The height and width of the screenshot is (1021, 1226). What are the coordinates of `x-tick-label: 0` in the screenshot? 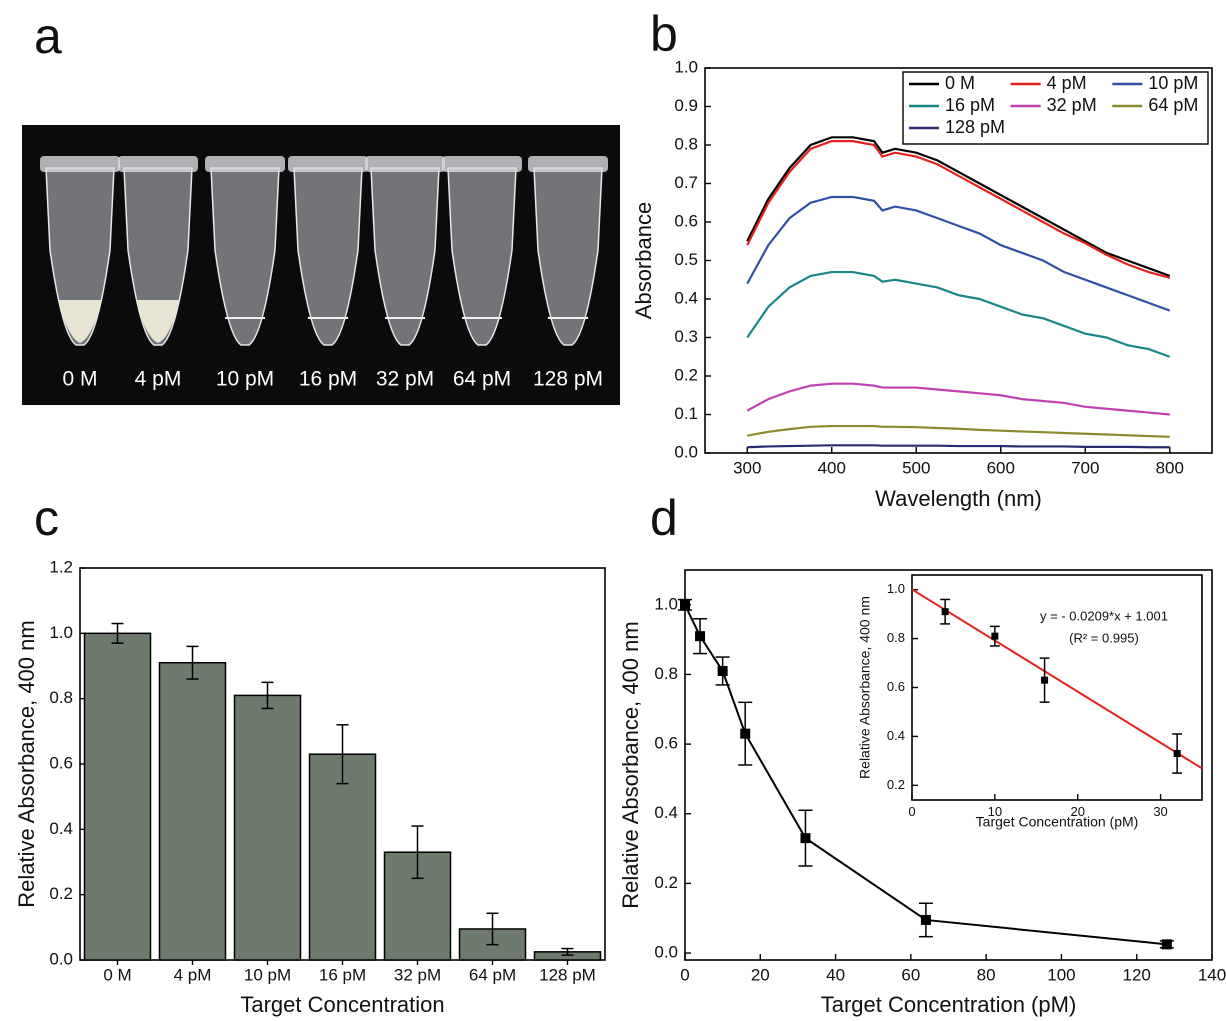 It's located at (684, 975).